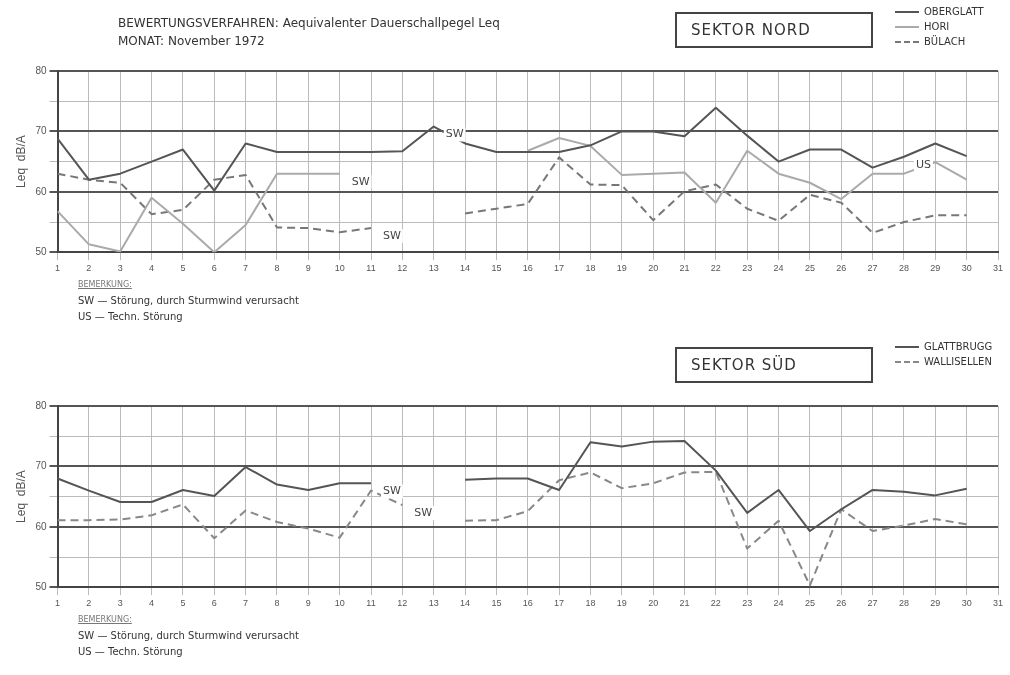 Image resolution: width=1010 pixels, height=675 pixels. Describe the element at coordinates (958, 347) in the screenshot. I see `legend-label: GLATTBRUGG` at that location.